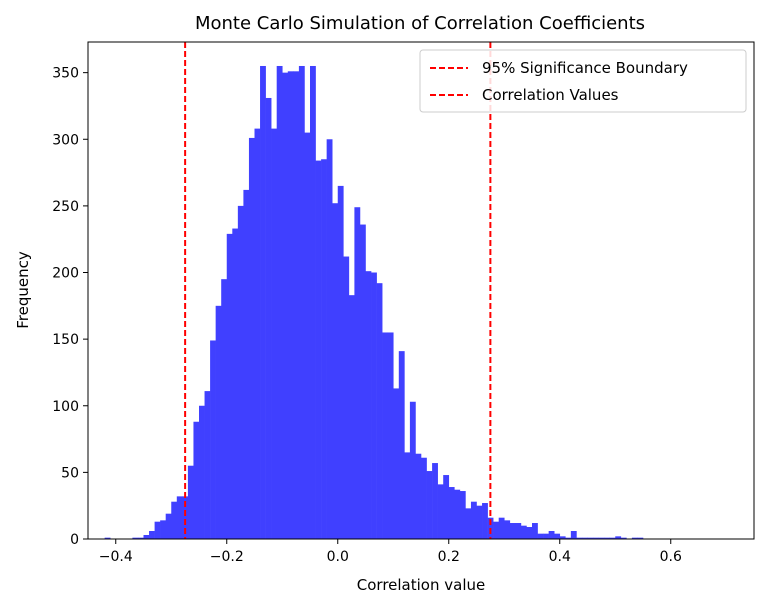 This screenshot has width=768, height=608. Describe the element at coordinates (449, 557) in the screenshot. I see `x-tick-label: 0.2` at that location.